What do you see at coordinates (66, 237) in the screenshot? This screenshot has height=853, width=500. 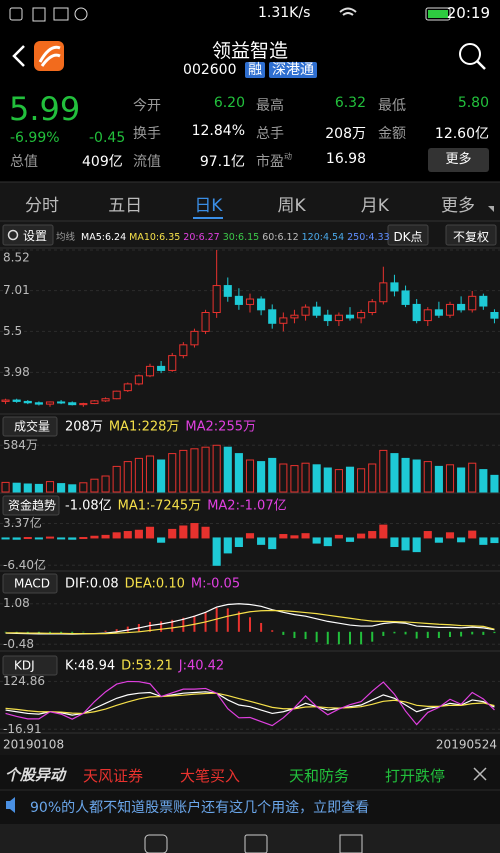 I see `ma-label: 均线` at bounding box center [66, 237].